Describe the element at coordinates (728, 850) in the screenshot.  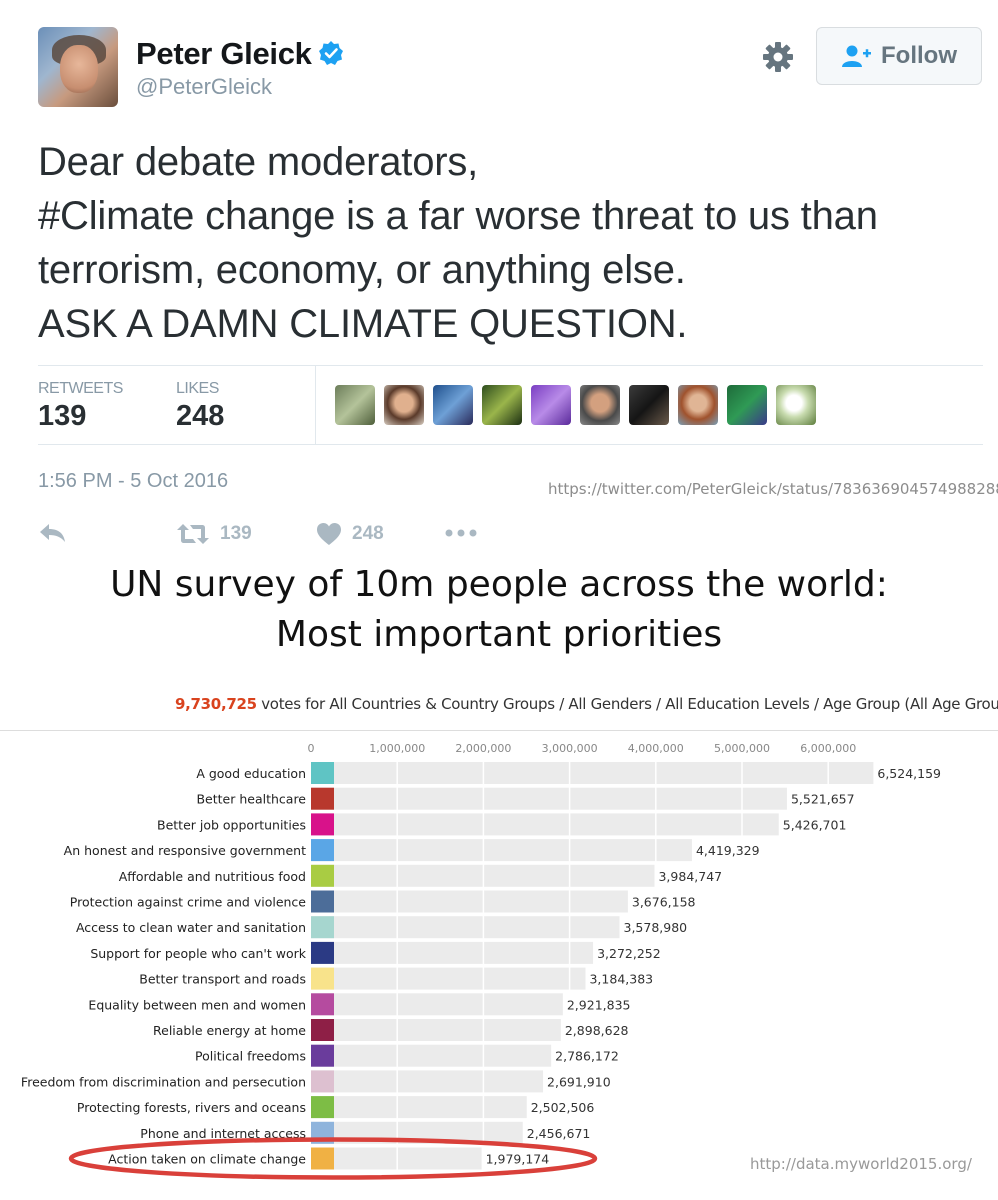
I see `value-label: 4,419,329` at that location.